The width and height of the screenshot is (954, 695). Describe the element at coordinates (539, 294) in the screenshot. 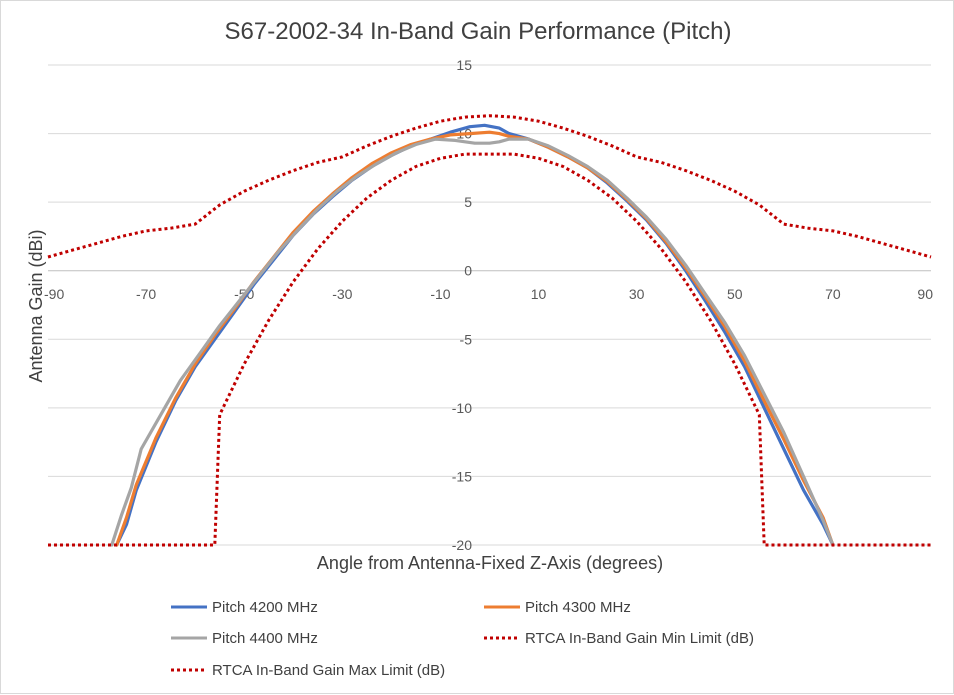

I see `x-tick-label: 10` at that location.